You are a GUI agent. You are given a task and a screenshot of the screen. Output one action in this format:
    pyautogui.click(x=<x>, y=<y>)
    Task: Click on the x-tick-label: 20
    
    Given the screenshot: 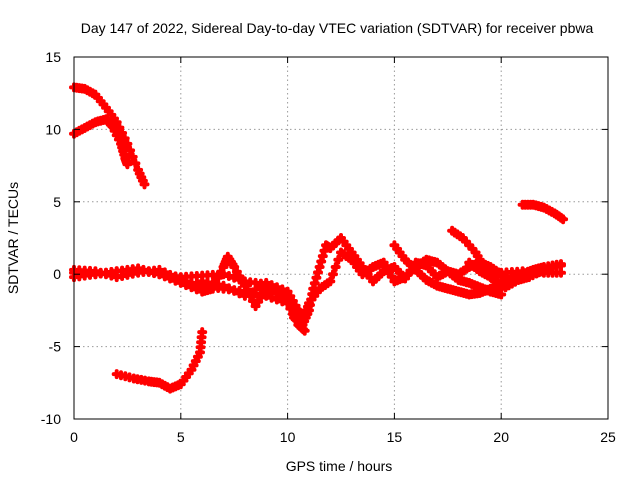 What is the action you would take?
    pyautogui.click(x=501, y=437)
    